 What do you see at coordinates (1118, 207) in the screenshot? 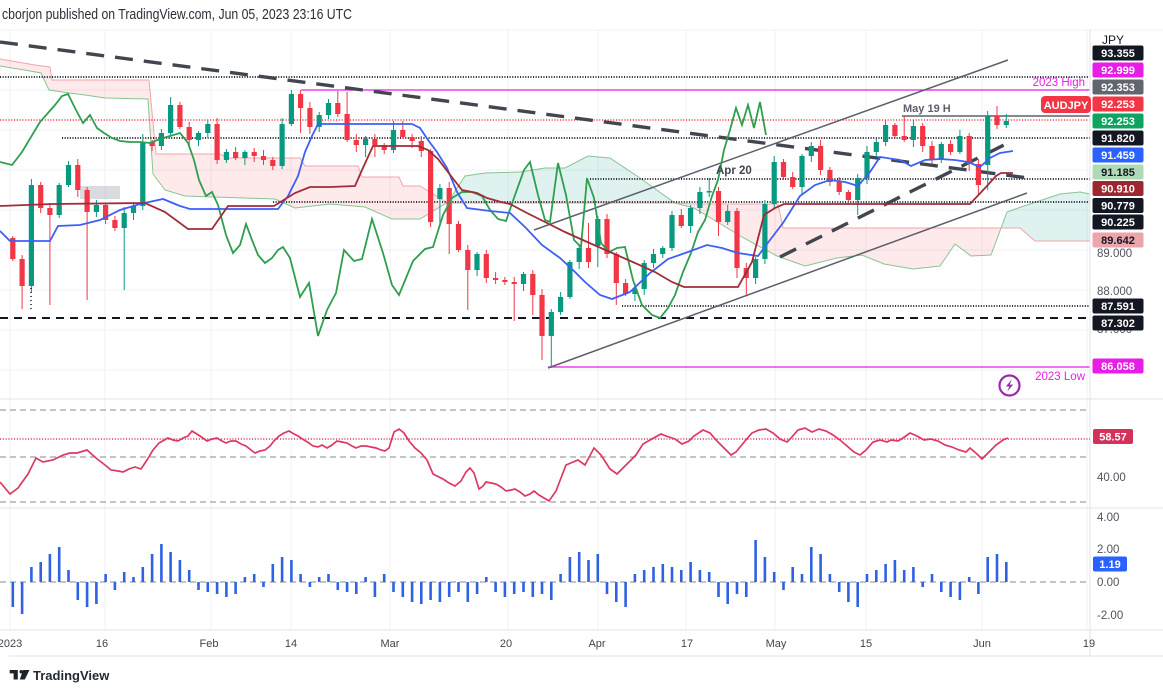
I see `svg-text: 90.779` at bounding box center [1118, 207].